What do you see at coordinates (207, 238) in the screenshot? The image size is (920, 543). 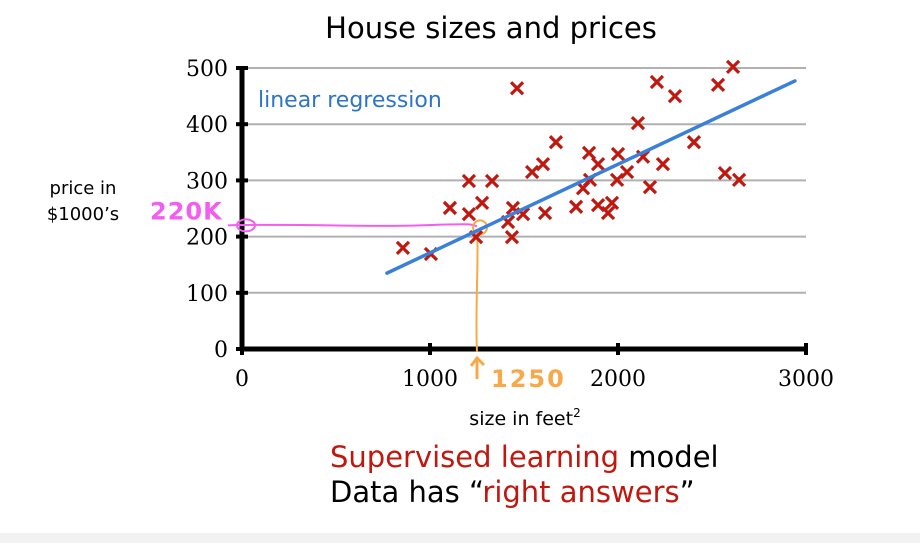 I see `y-tick-label: 200` at bounding box center [207, 238].